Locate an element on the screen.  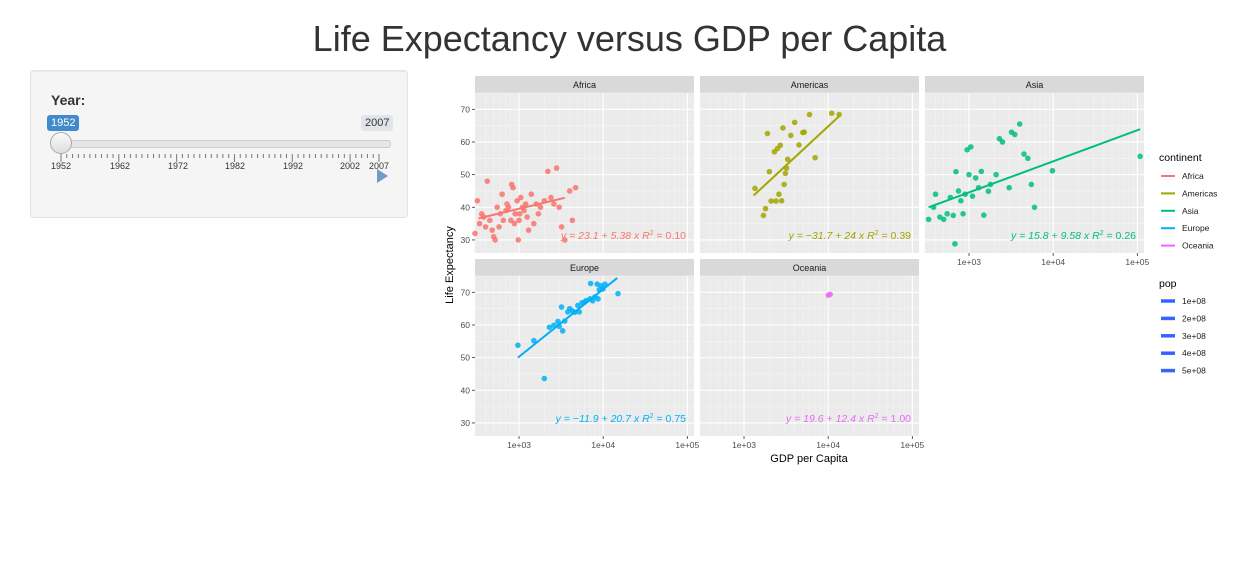
year-slider-track is located at coordinates (226, 144).